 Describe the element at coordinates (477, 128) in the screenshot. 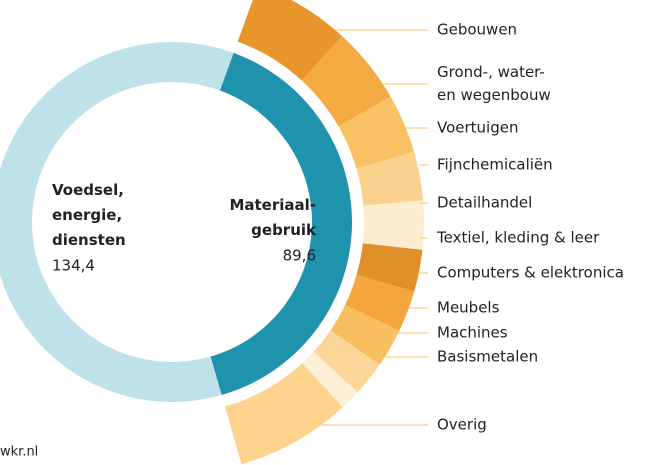

I see `breakdown-label: Voertuigen` at that location.